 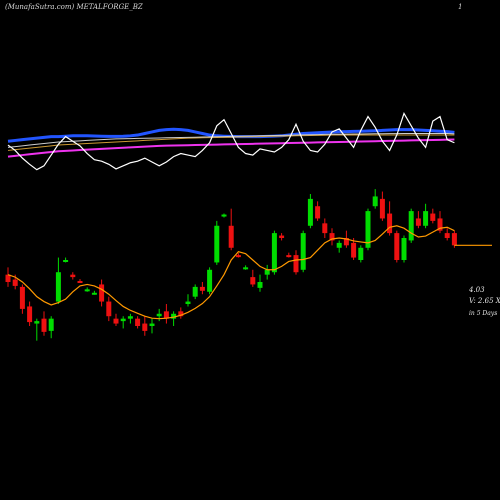 I want to click on lower_band-line, so click(x=231, y=148).